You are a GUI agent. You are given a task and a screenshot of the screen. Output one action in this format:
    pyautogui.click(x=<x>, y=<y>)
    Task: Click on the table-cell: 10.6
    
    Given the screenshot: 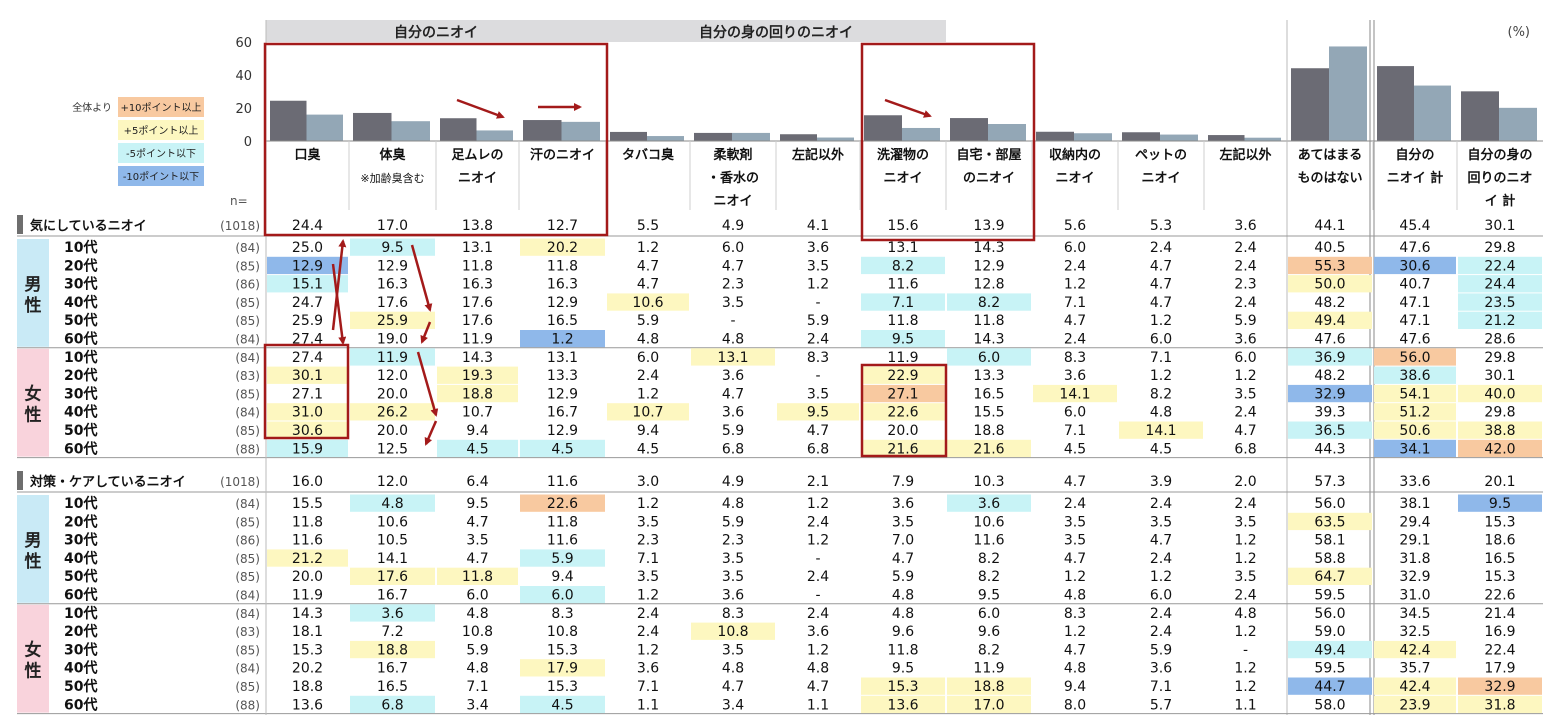 What is the action you would take?
    pyautogui.click(x=988, y=522)
    